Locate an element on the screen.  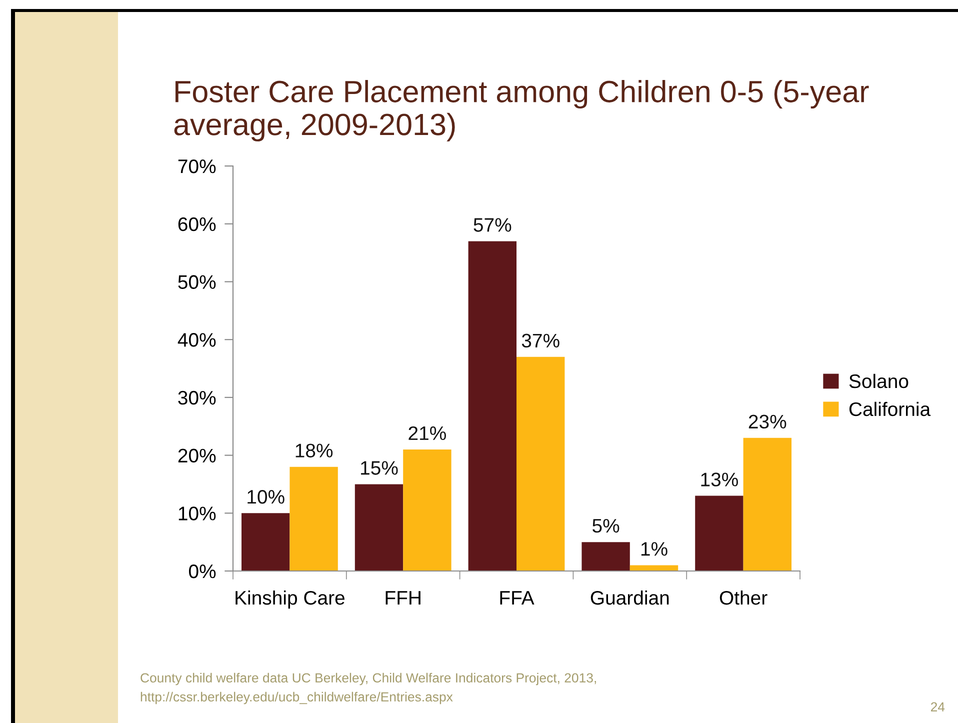
text: http://cssr.berkeley.edu/ucb_childwelfare/Entries.aspx is located at coordinates (296, 698).